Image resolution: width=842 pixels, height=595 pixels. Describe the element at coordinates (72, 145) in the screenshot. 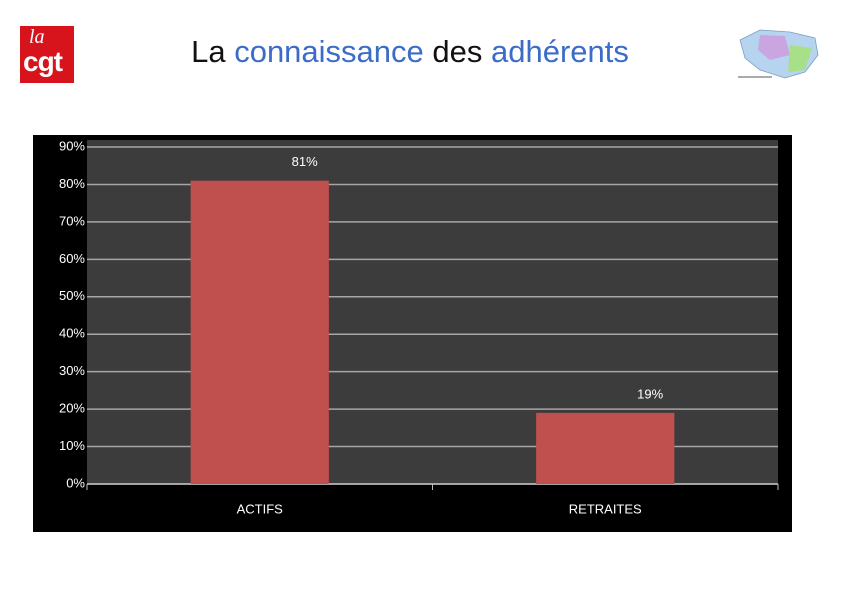

I see `y-tick-label: 90%` at that location.